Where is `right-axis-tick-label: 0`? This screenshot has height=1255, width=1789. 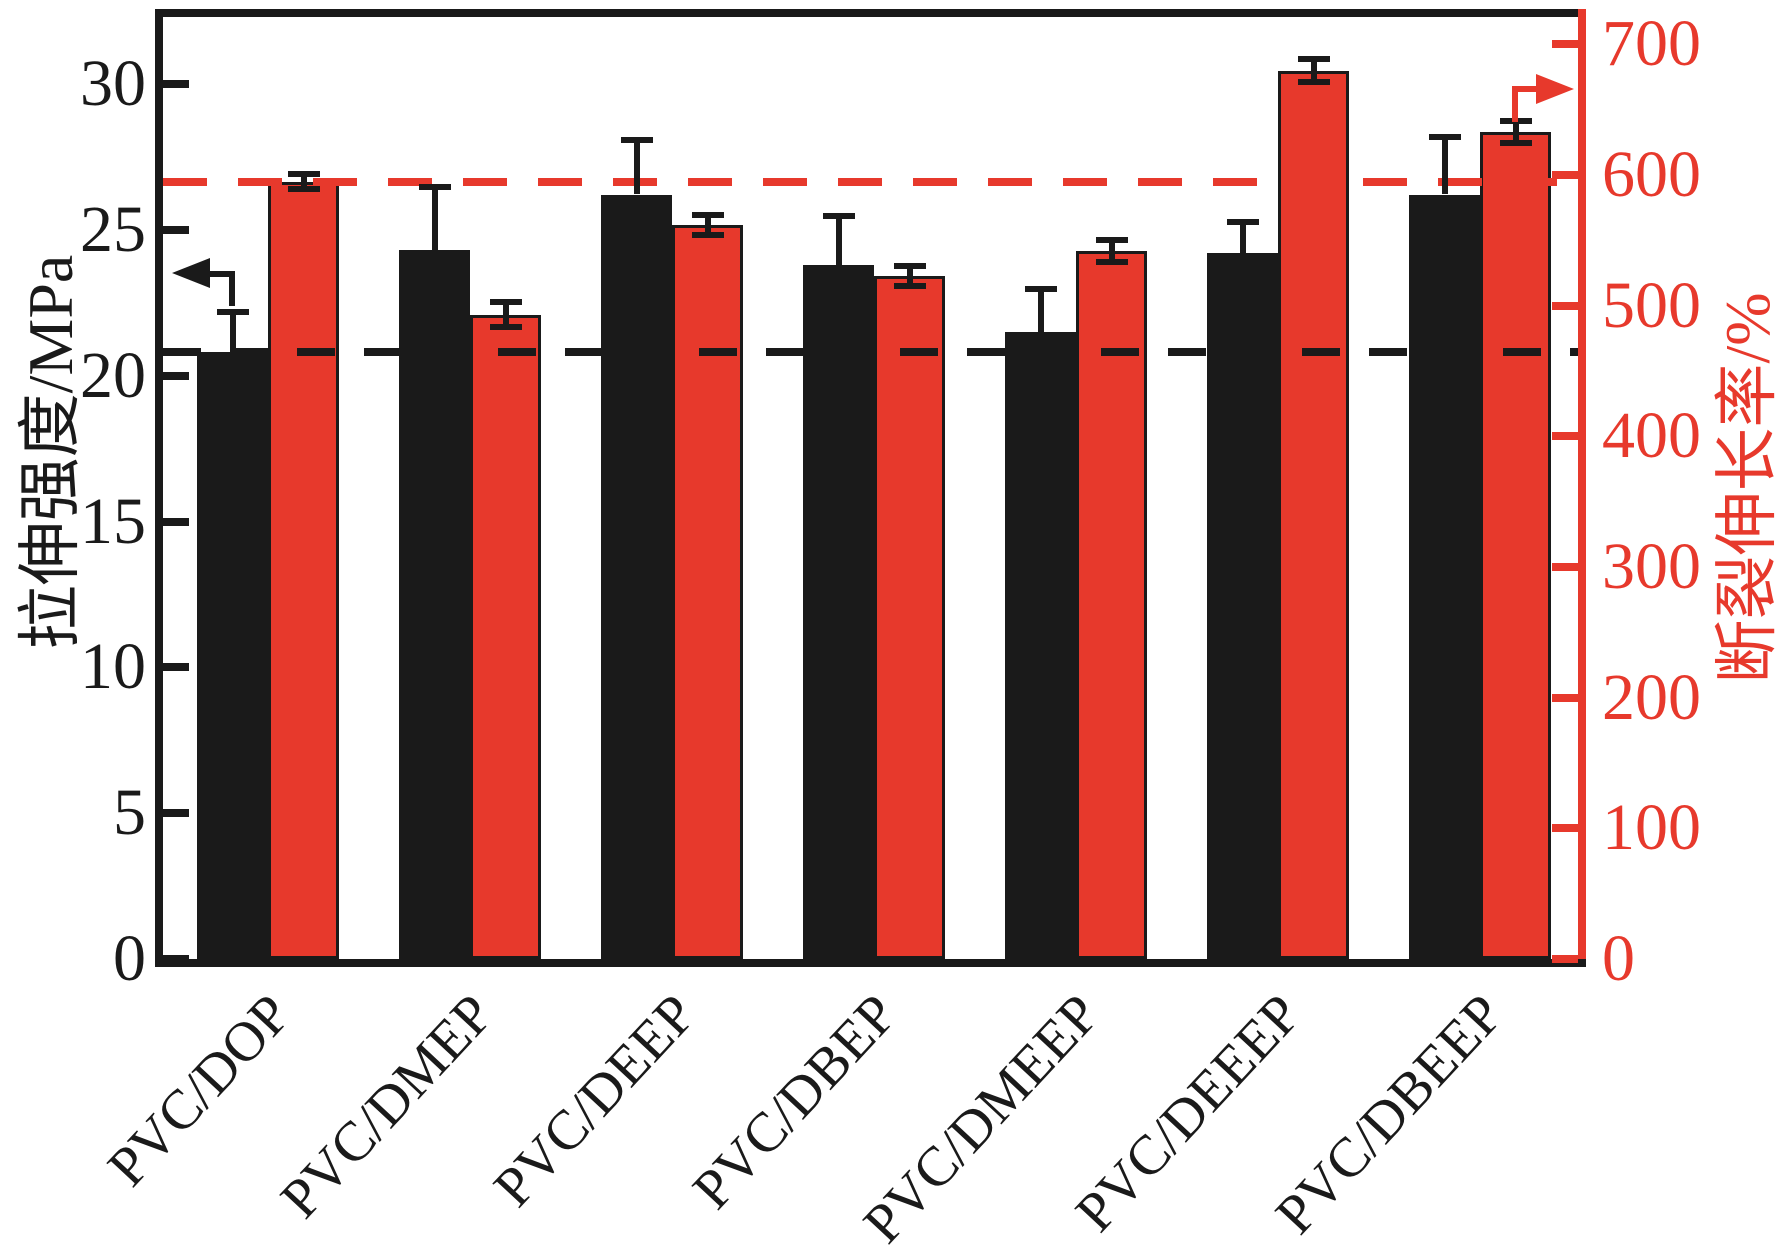
right-axis-tick-label: 0 is located at coordinates (1618, 958).